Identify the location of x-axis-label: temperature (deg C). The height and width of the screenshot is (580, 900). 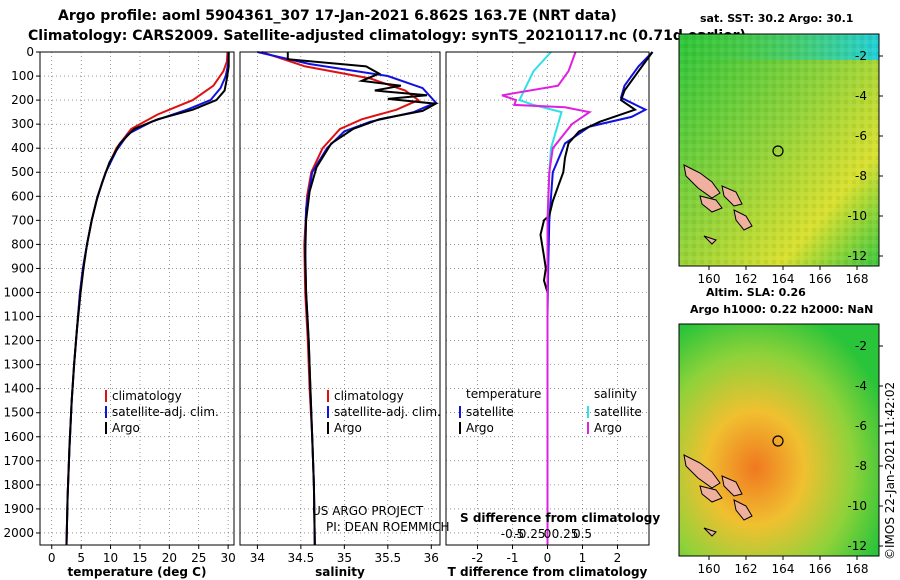
(137, 572).